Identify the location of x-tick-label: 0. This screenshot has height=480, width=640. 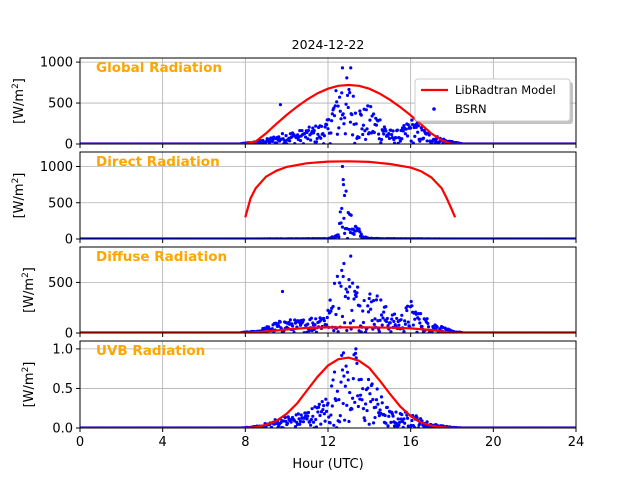
(80, 442).